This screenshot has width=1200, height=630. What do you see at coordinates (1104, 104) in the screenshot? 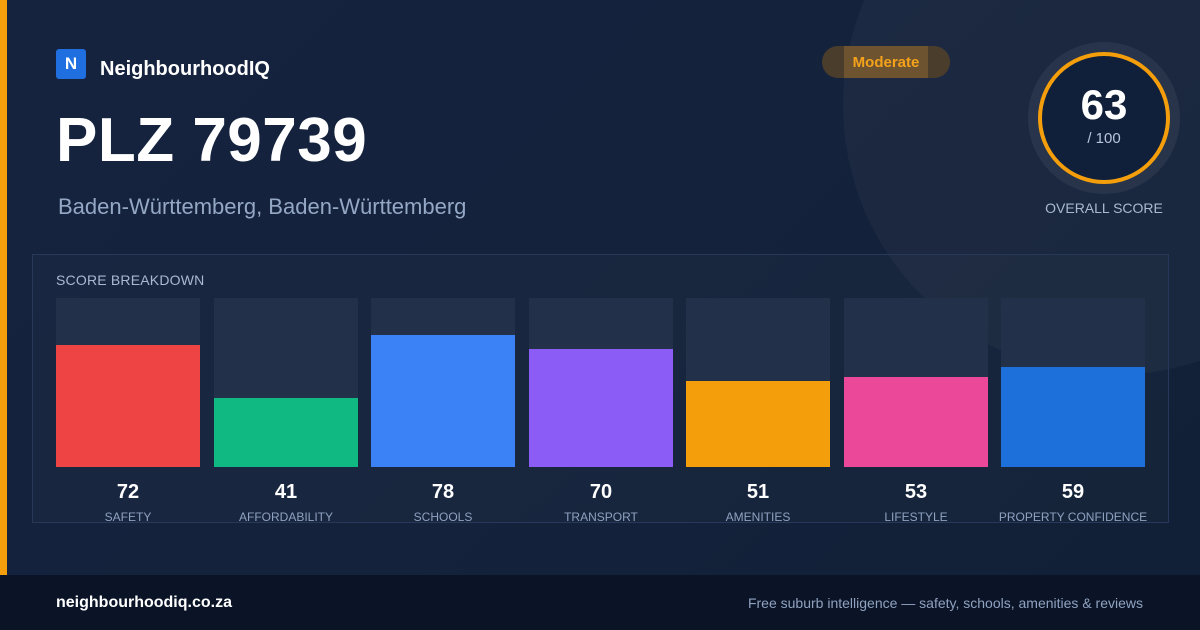
I see `overall-score-value: 63` at bounding box center [1104, 104].